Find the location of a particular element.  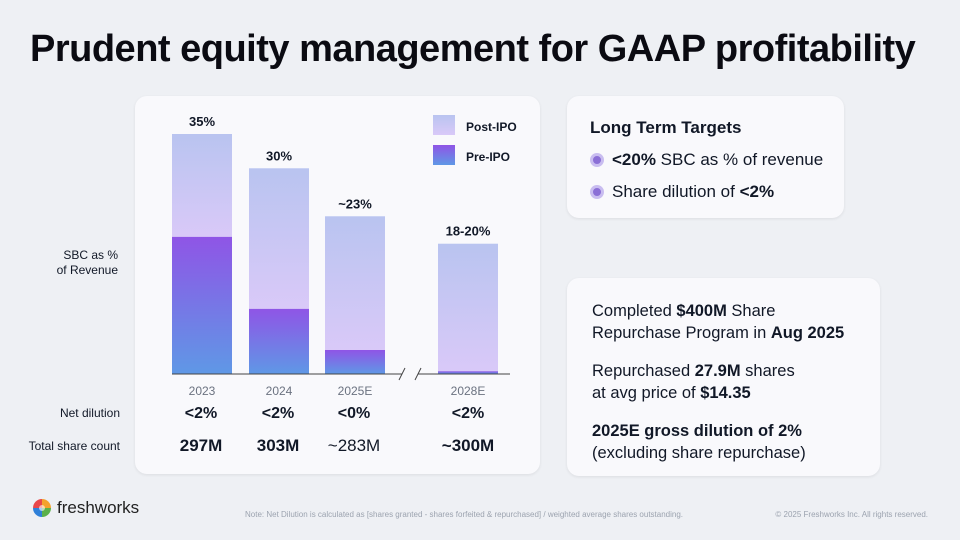

target-item-dilution: Share dilution of <2% is located at coordinates (682, 192).